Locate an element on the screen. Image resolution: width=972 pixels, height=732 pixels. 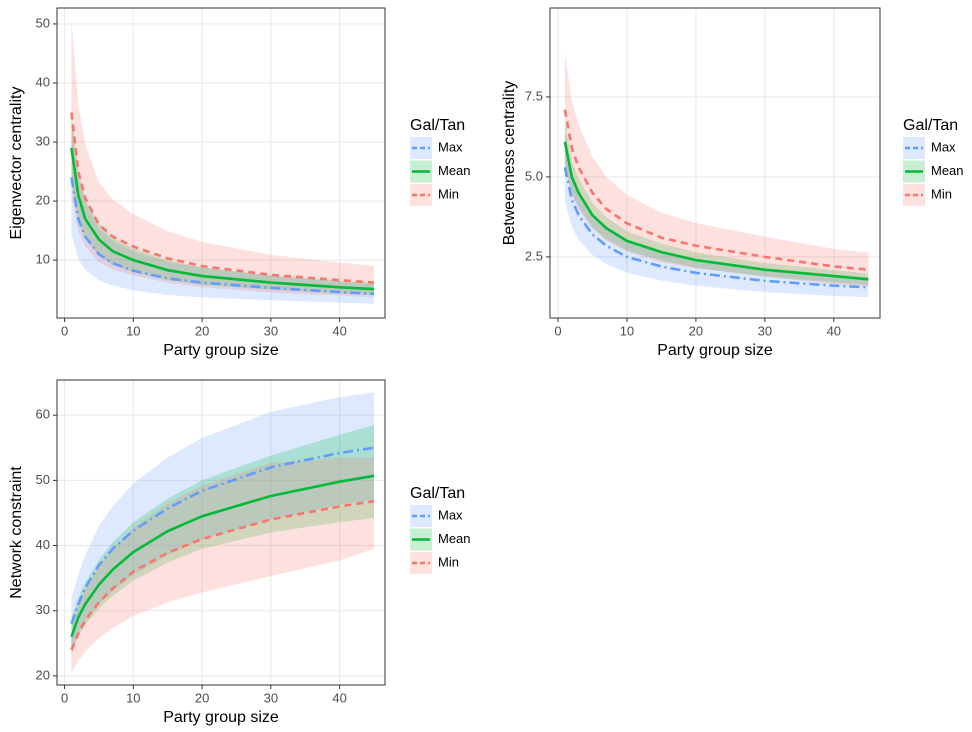
y-axis-title: Betweenness centrality is located at coordinates (509, 163).